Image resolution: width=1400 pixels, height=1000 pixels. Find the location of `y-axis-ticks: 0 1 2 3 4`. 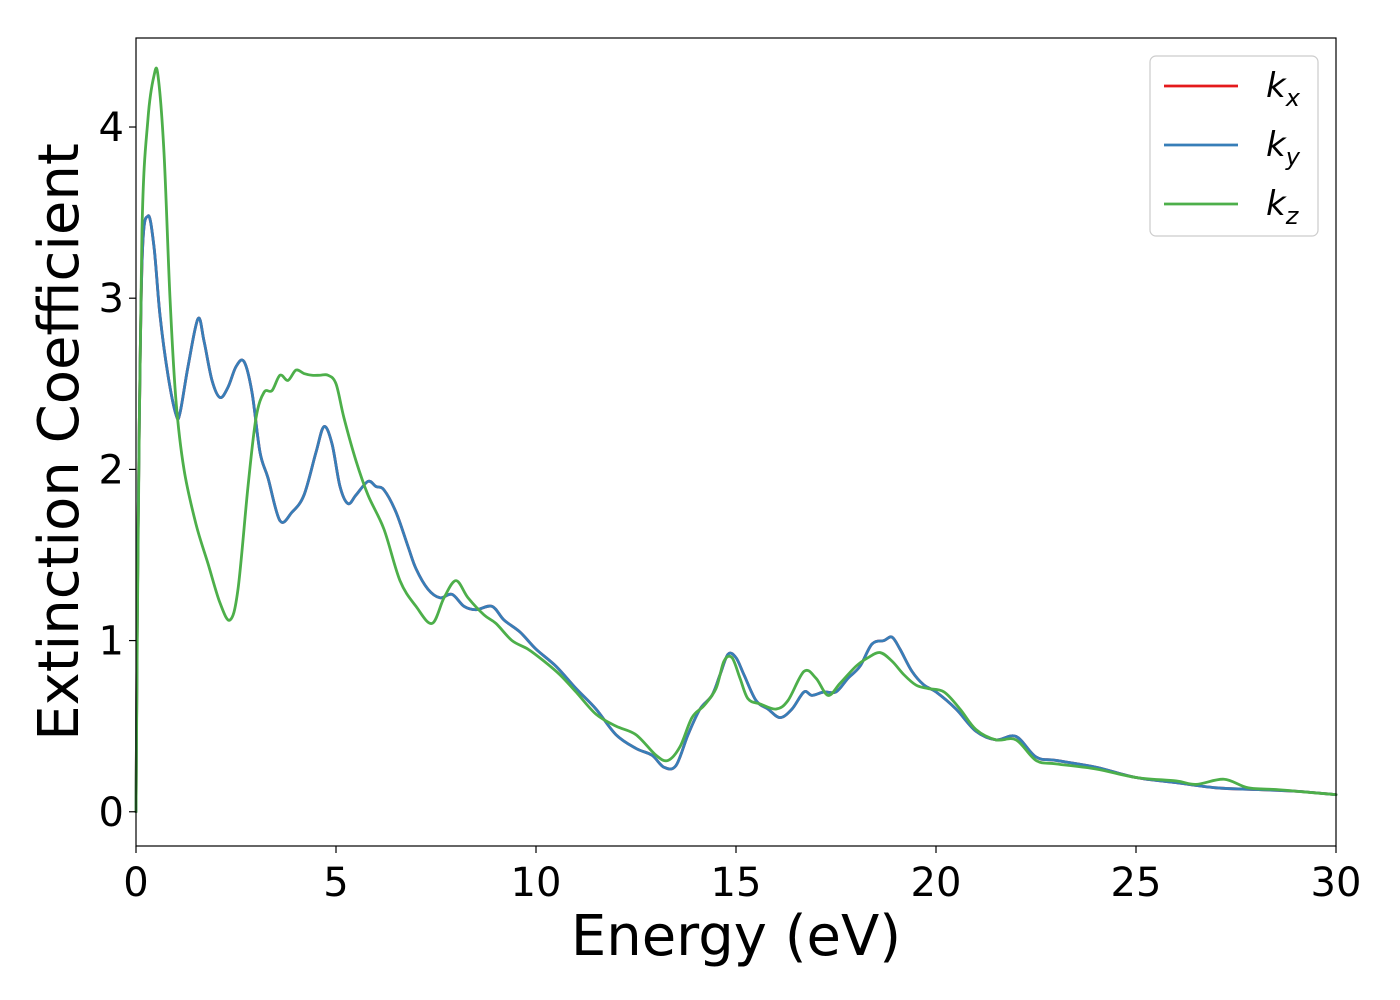

y-axis-ticks: 0 1 2 3 4 is located at coordinates (117, 470).